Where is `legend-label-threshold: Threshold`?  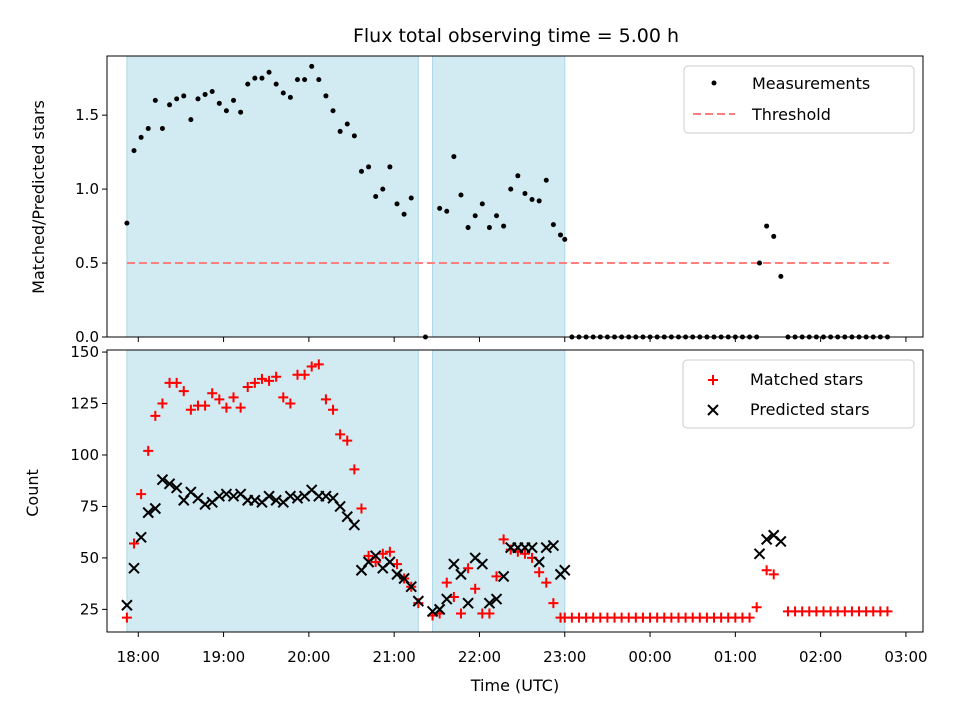 legend-label-threshold: Threshold is located at coordinates (791, 114).